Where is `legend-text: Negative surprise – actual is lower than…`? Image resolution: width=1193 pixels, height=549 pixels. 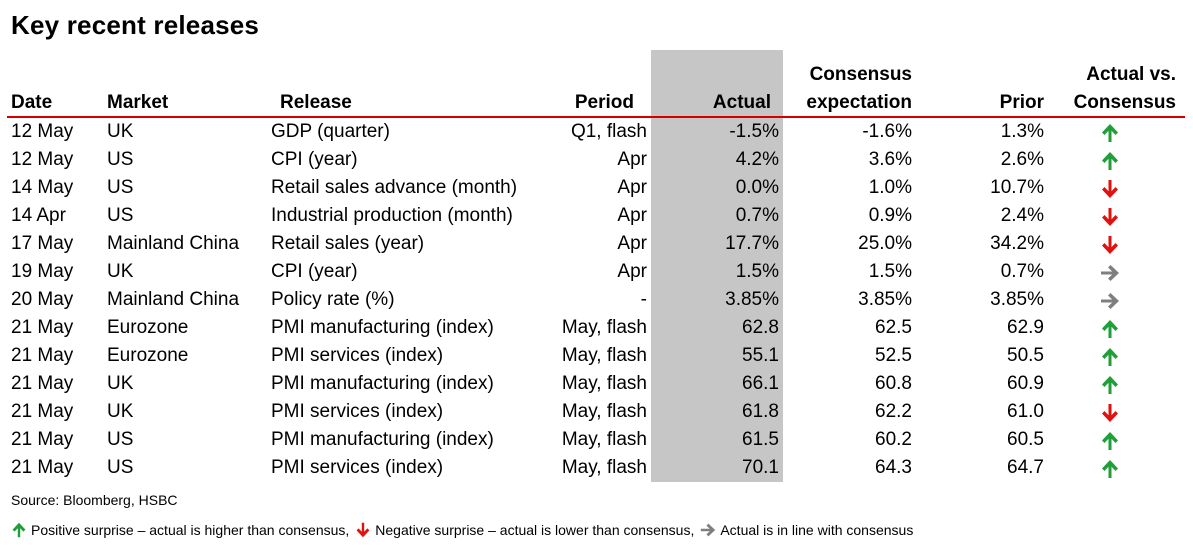 legend-text: Negative surprise – actual is lower than… is located at coordinates (535, 530).